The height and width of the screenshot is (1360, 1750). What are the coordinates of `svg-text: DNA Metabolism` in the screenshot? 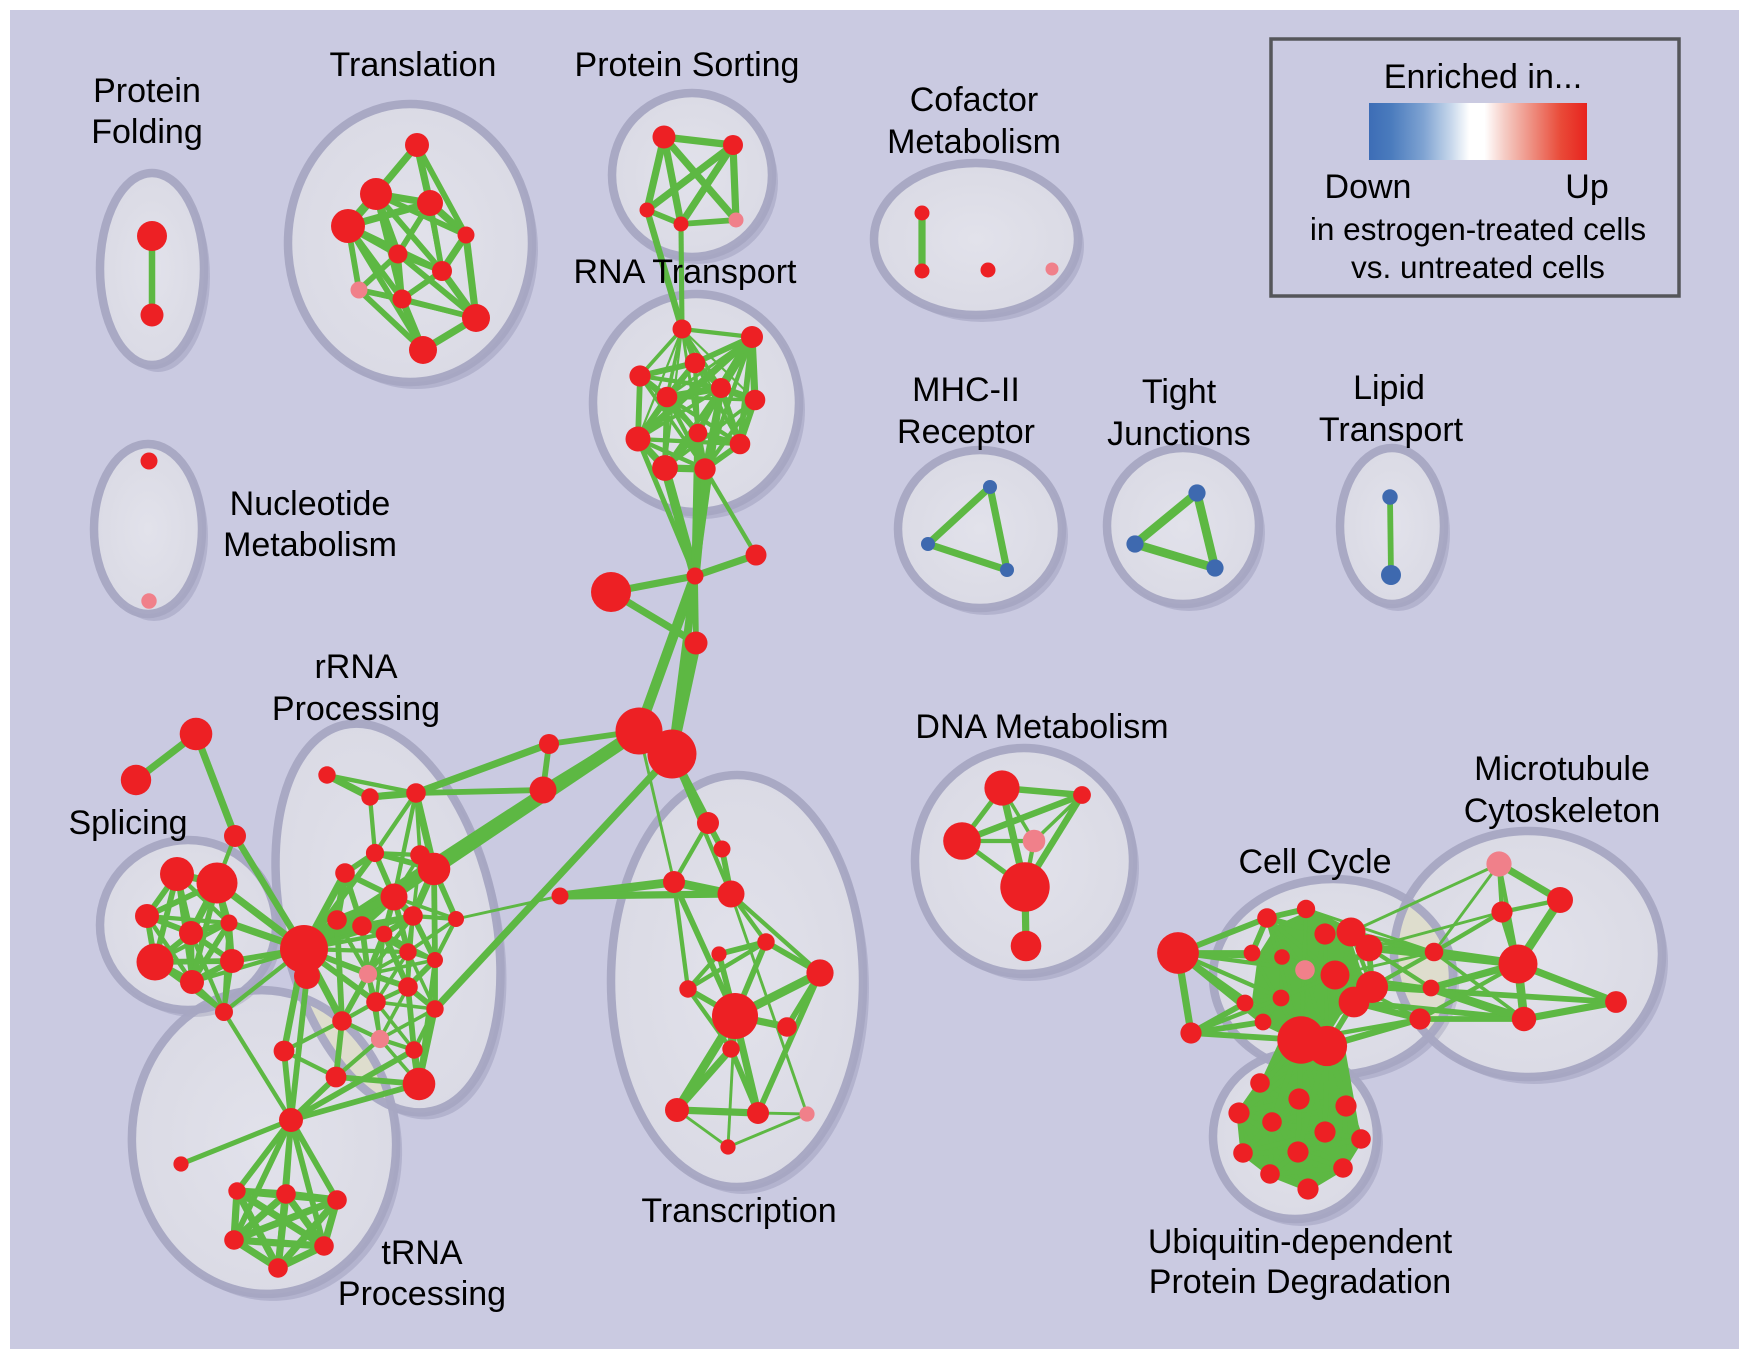 It's located at (1041, 727).